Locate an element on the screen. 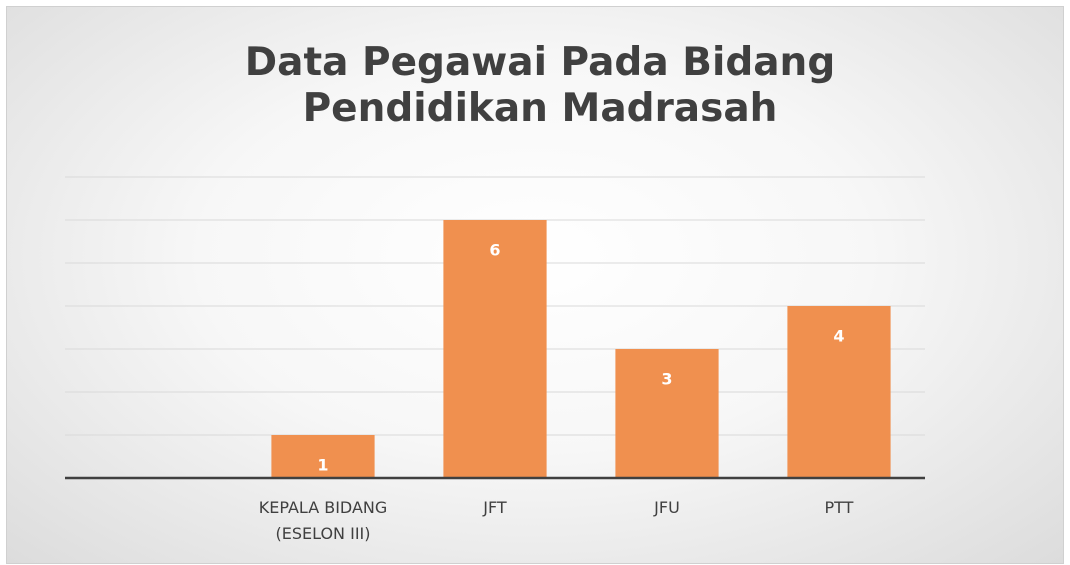 The height and width of the screenshot is (565, 1070). data-label: 4 is located at coordinates (838, 336).